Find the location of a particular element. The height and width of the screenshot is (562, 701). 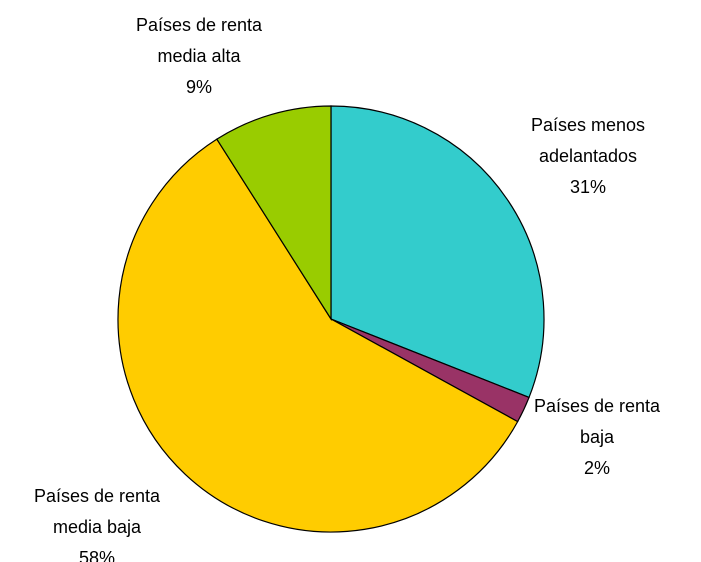

slice-name: Países de renta baja is located at coordinates (597, 421).